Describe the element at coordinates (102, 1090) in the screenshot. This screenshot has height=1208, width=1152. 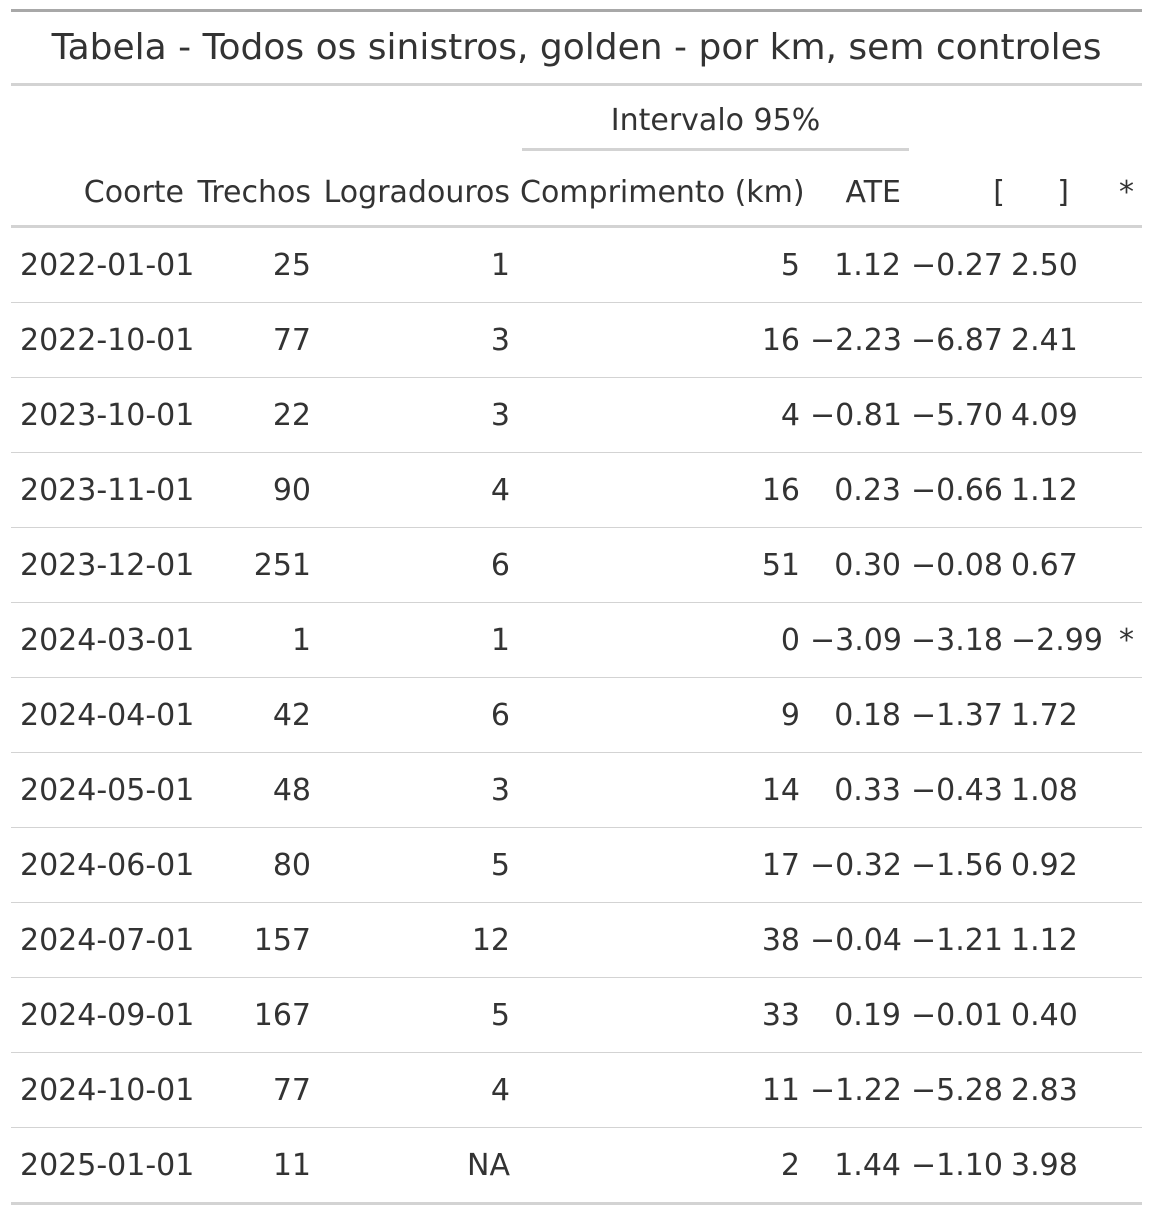
I see `cell-coorte: 2024-10-01` at that location.